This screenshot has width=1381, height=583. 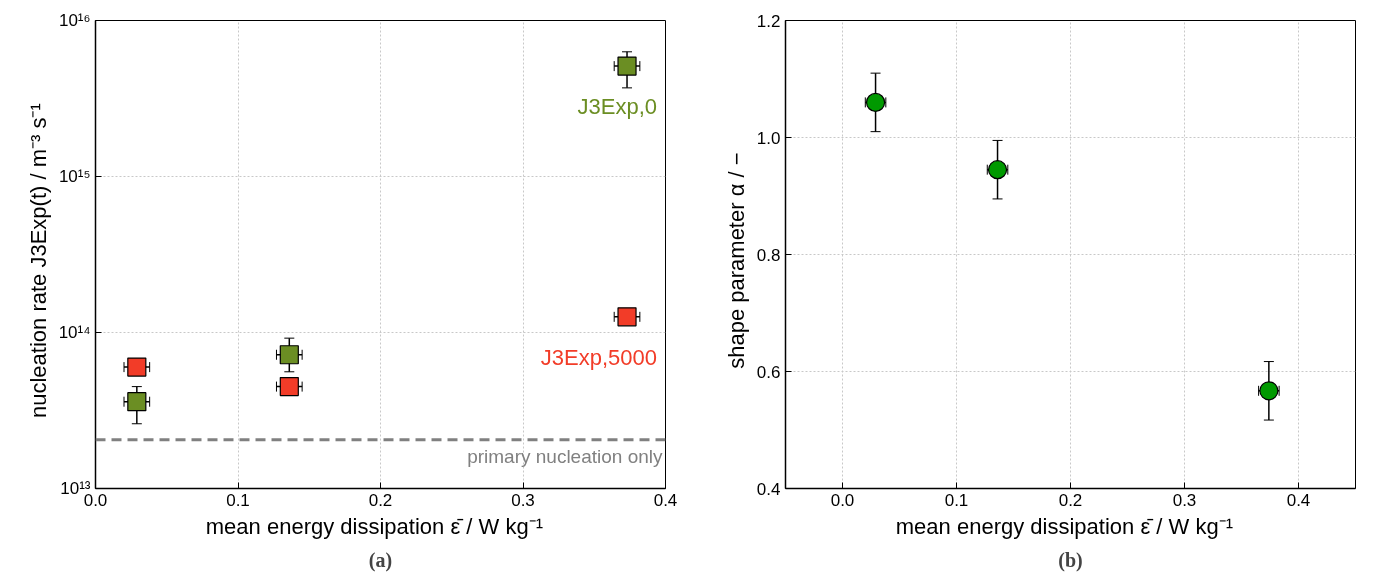 I want to click on y-tick-label: 10¹⁵, so click(x=74, y=176).